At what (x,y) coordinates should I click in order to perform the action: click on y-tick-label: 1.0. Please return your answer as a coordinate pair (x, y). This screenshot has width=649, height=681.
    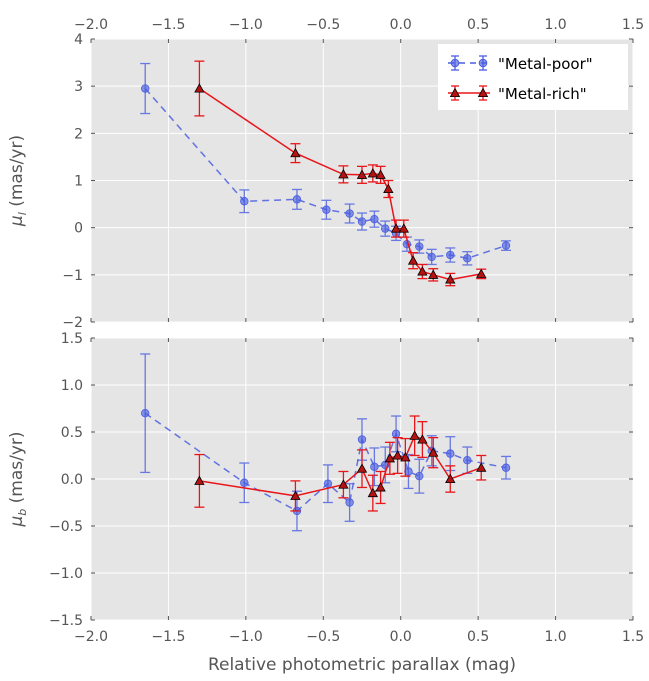
    Looking at the image, I should click on (72, 386).